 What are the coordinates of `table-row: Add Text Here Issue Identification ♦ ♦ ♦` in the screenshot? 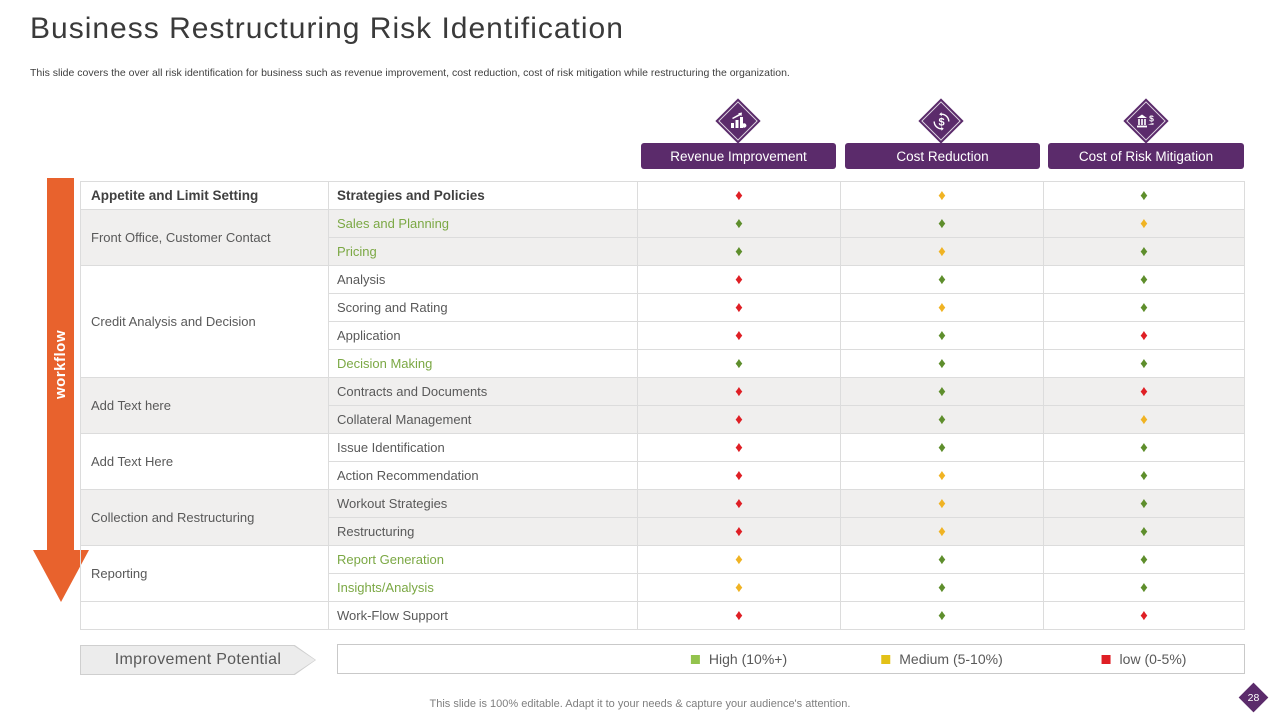 It's located at (662, 461).